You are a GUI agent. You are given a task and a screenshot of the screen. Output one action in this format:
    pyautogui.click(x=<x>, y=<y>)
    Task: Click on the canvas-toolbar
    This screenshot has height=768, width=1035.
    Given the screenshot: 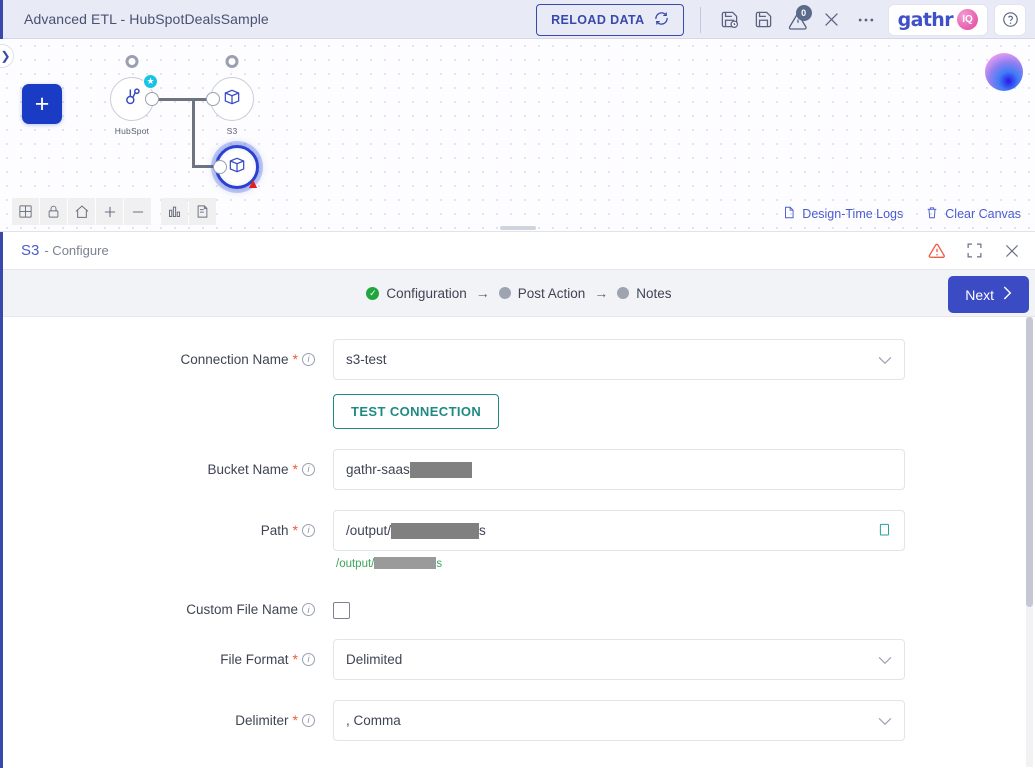 What is the action you would take?
    pyautogui.click(x=114, y=211)
    